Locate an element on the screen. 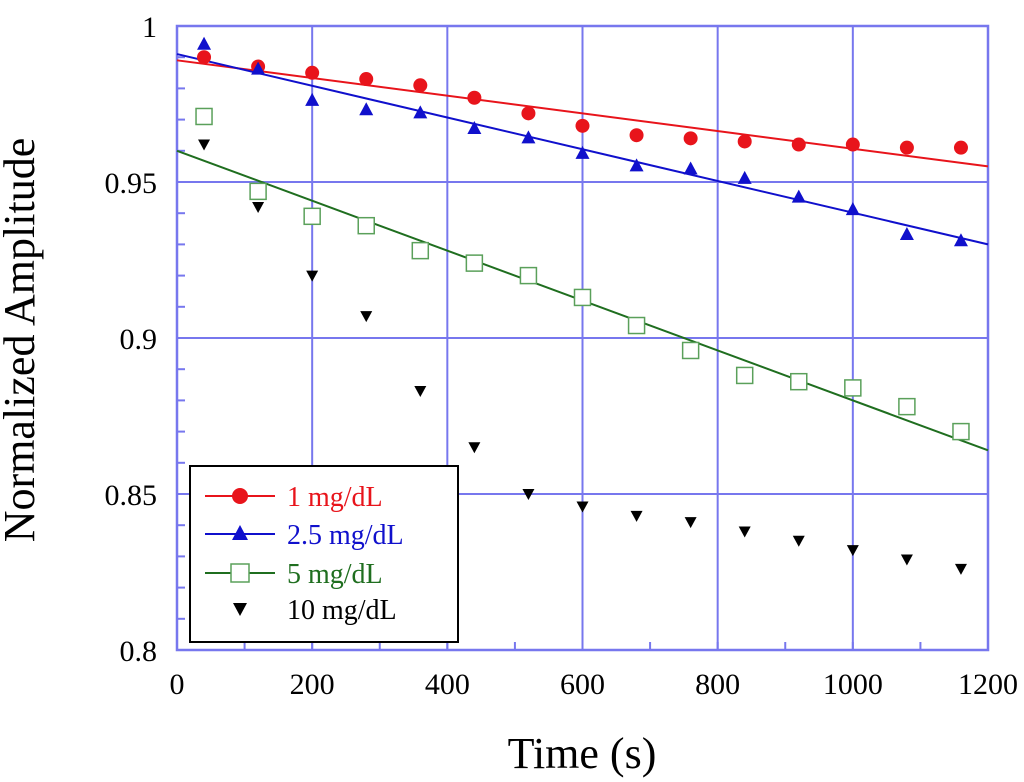 The height and width of the screenshot is (782, 1024). legend: 1 mg/dL 2.5 mg/dL 5 mg/dL 10 mg/dL is located at coordinates (324, 554).